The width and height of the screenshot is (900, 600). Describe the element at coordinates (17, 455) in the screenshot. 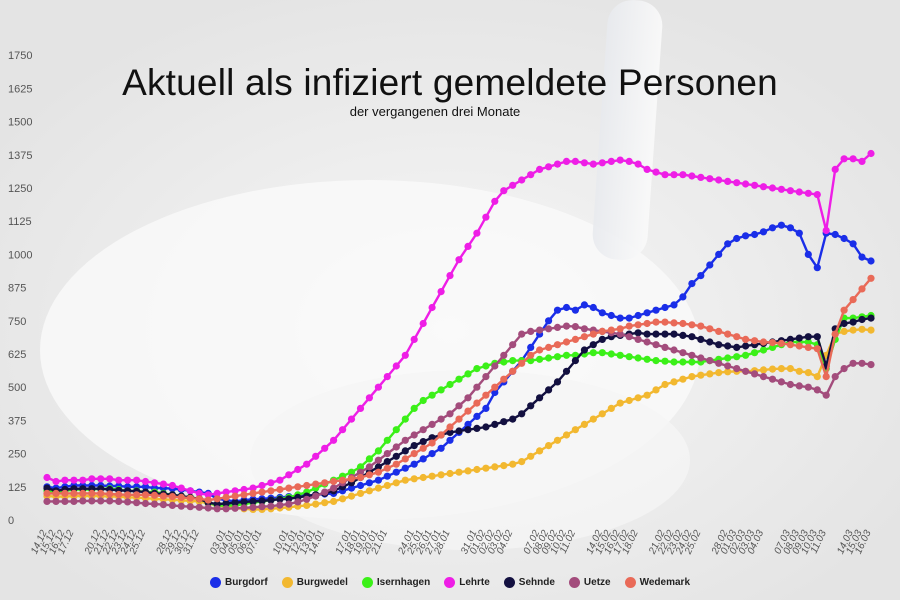

I see `y-tick-label: 250` at that location.